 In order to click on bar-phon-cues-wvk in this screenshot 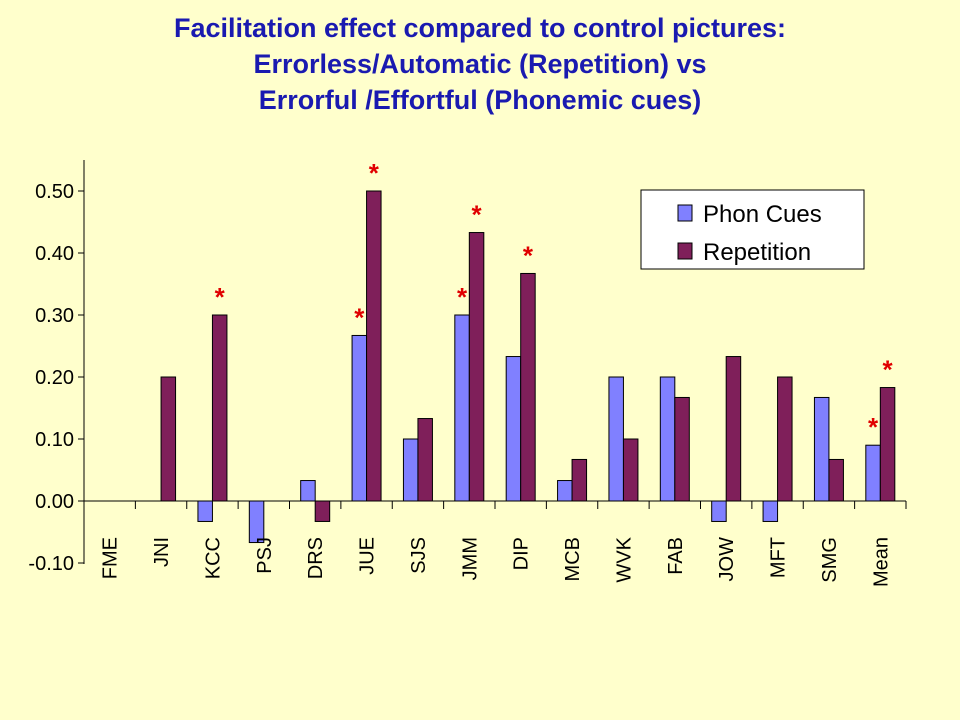, I will do `click(616, 439)`.